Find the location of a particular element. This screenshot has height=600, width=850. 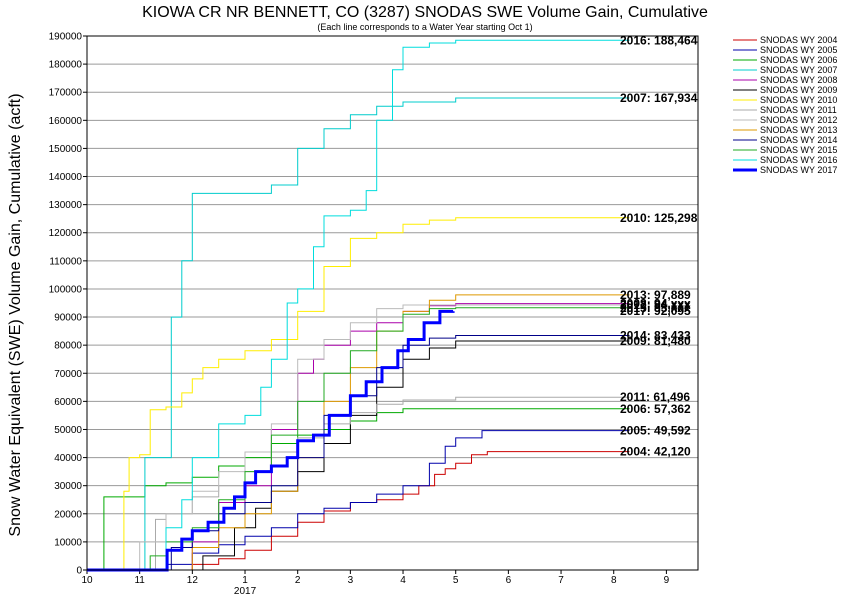

legend-entry-4: SNODAS WY 2007 is located at coordinates (798, 70).